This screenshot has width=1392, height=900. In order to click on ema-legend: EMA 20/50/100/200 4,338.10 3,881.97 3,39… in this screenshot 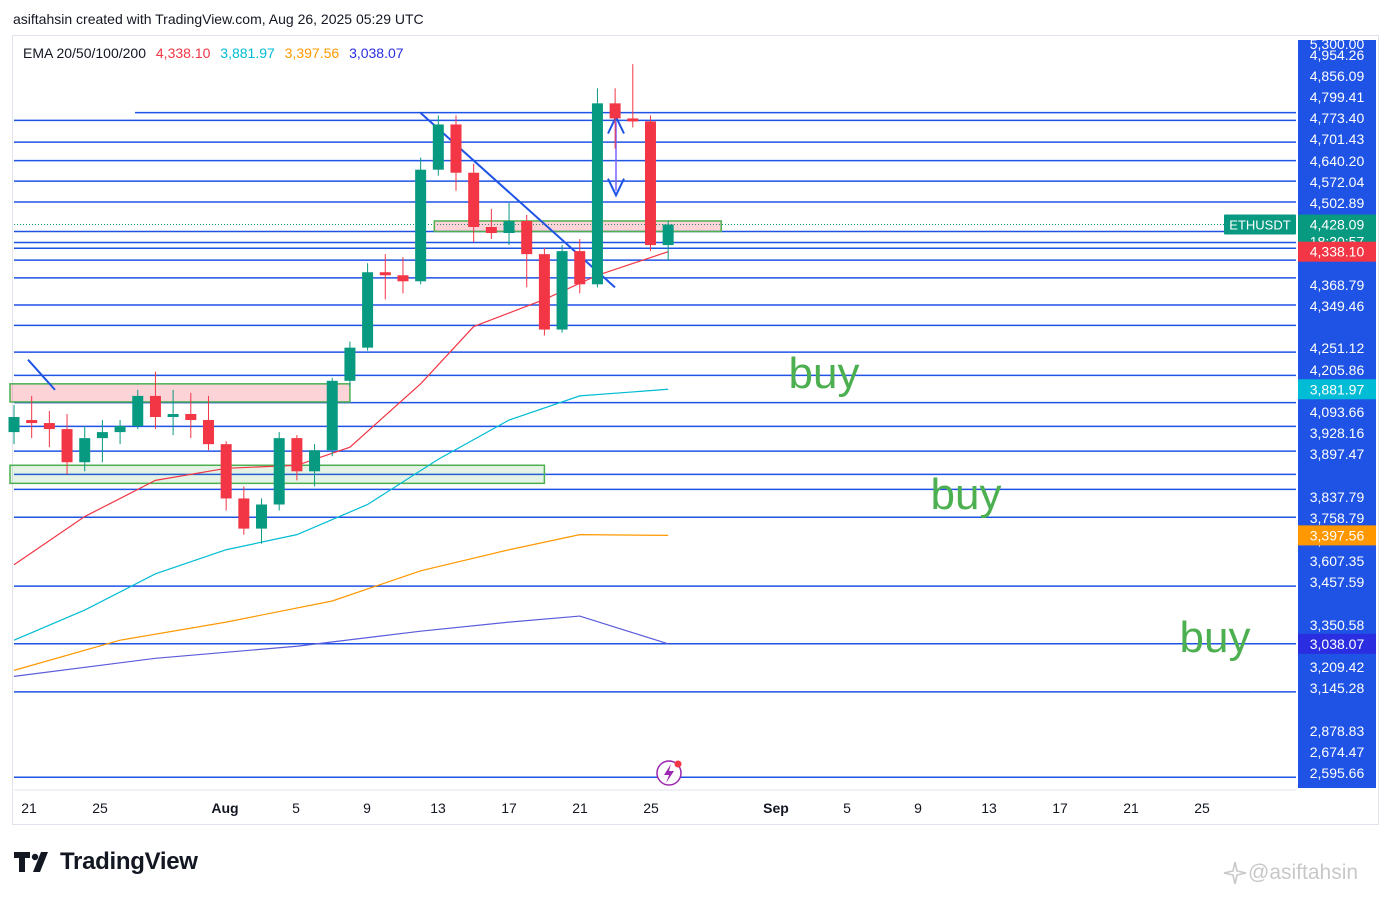, I will do `click(216, 53)`.